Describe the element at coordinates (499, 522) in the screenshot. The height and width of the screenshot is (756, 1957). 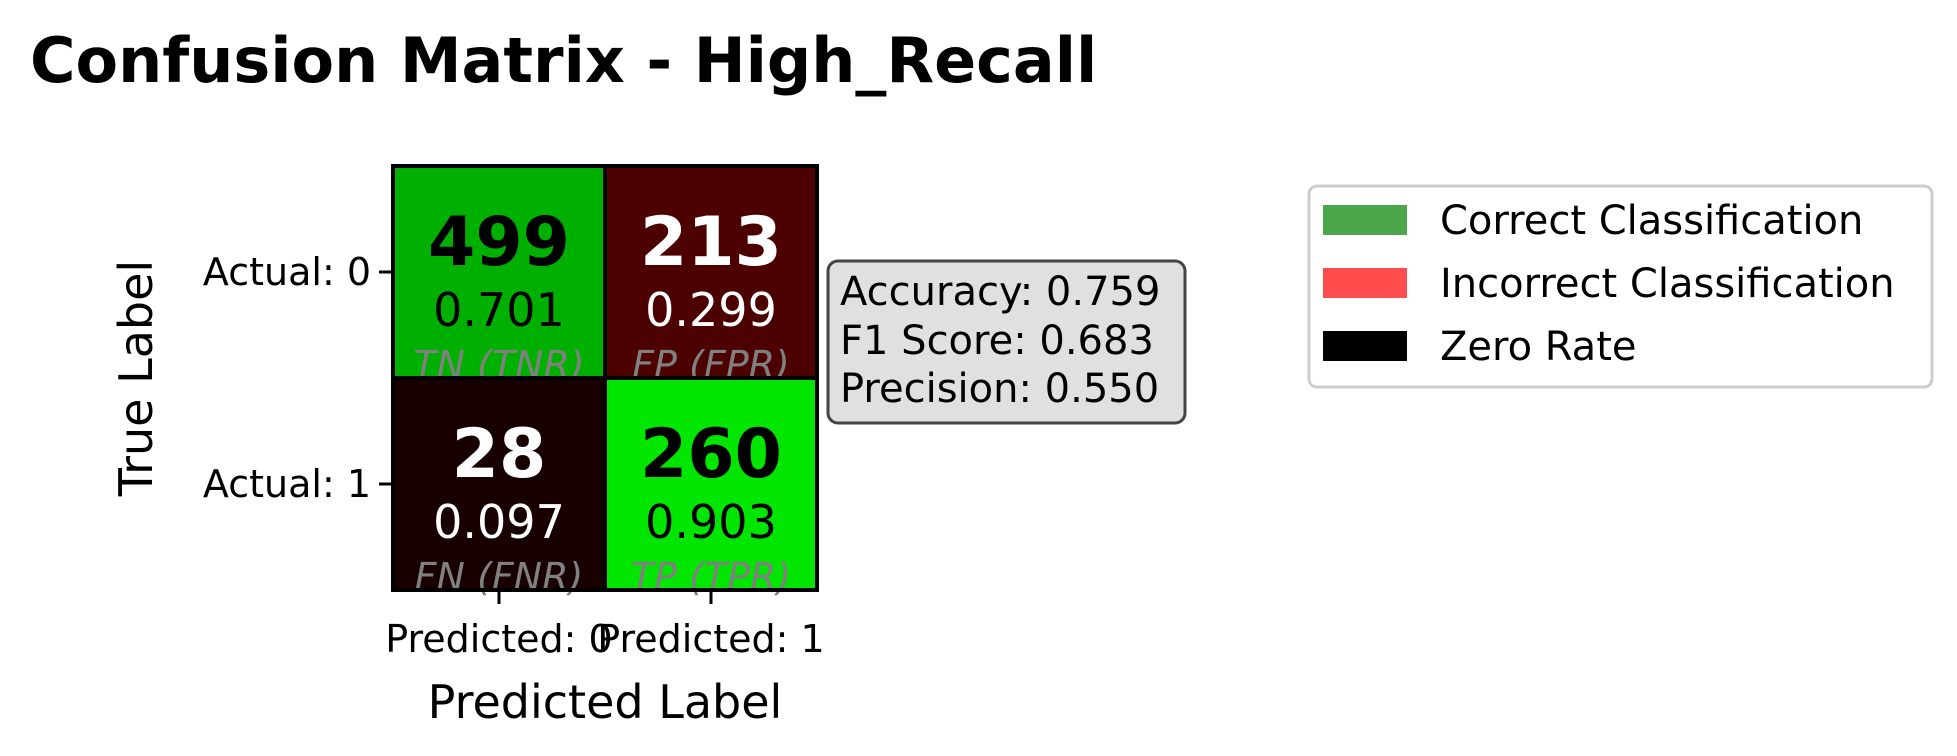
I see `cell-rate: 0.097` at that location.